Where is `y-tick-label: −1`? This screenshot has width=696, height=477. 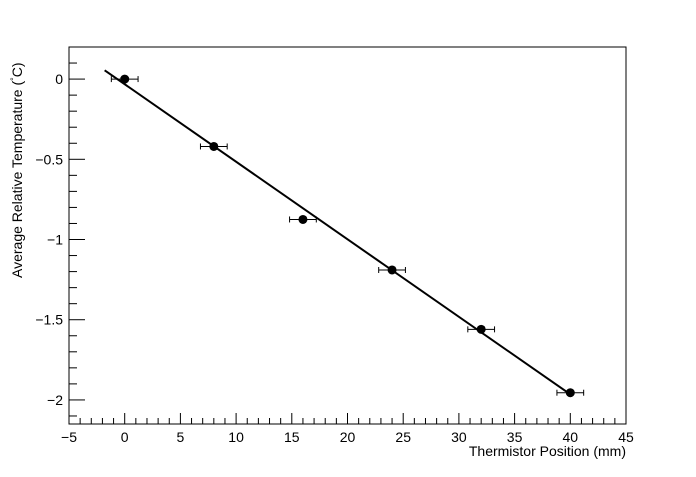 y-tick-label: −1 is located at coordinates (55, 240).